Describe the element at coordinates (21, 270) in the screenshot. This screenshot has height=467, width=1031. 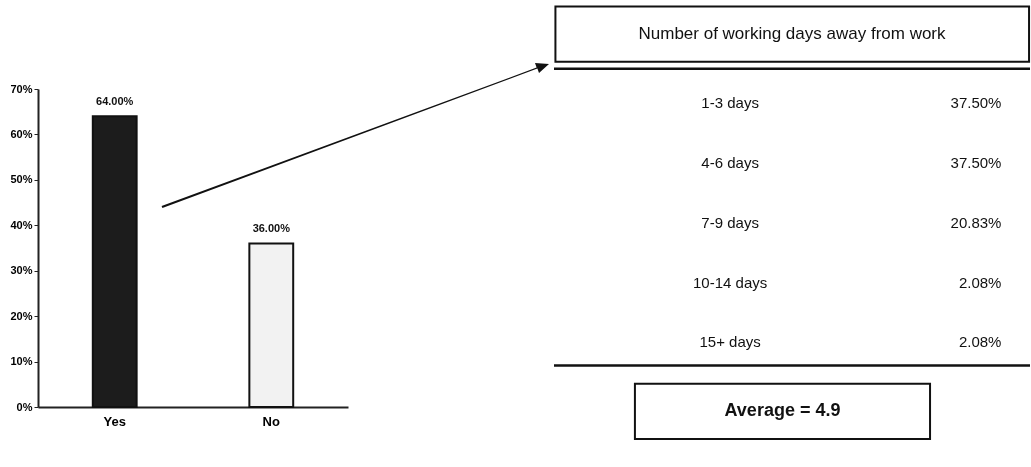
I see `y-tick-label: 30%` at that location.